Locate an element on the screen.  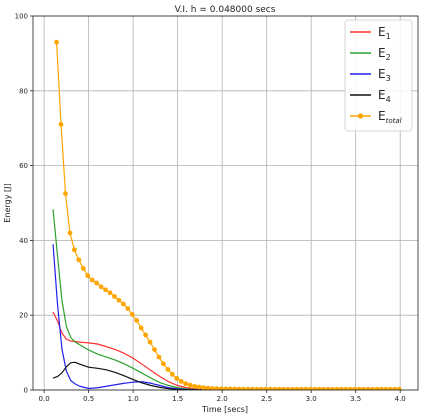
legend-label-e4: E4 is located at coordinates (384, 96).